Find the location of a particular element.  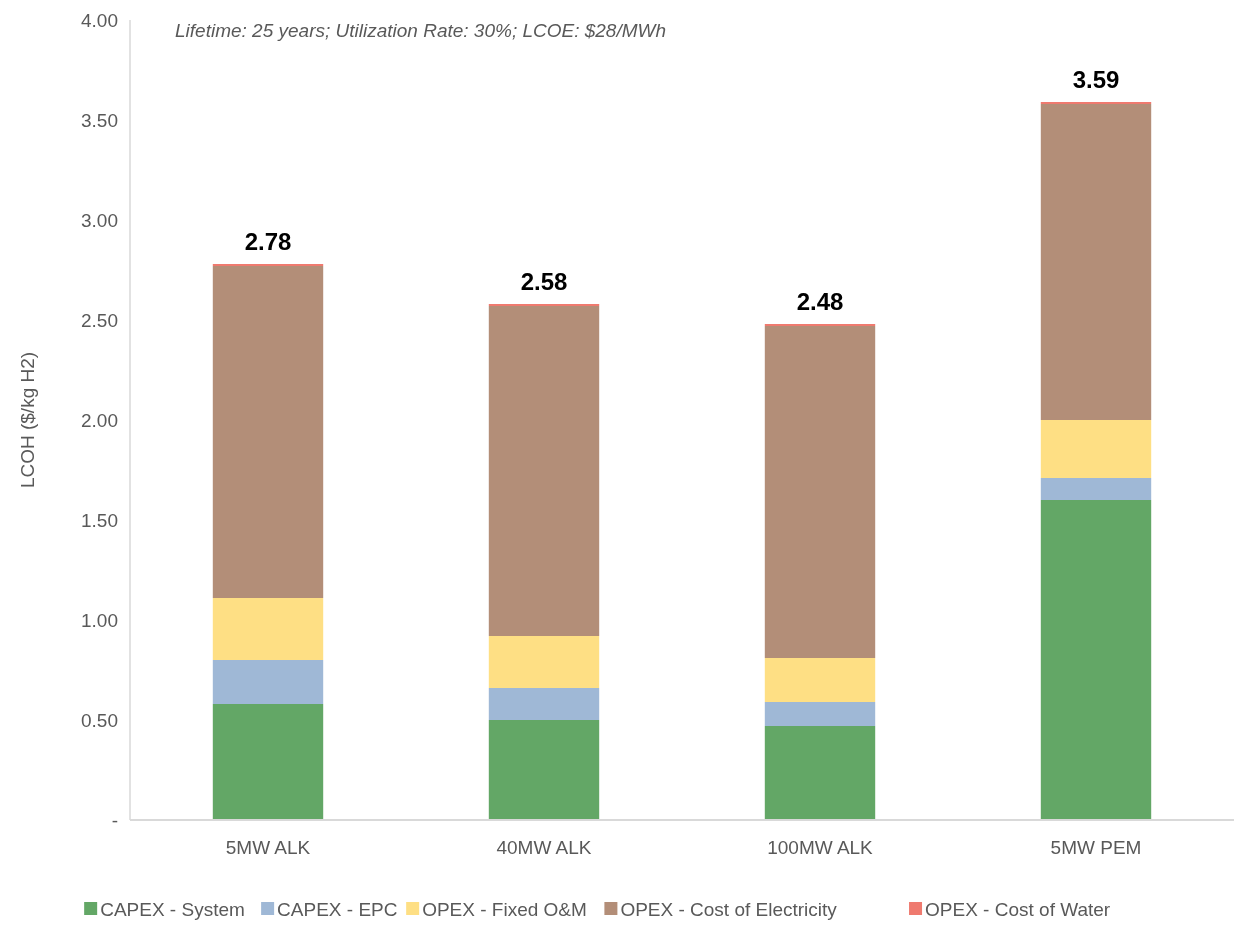

annotation: Lifetime: 25 years; Utilization Rate: 30%; LCOE: $28/MWh is located at coordinates (421, 30).